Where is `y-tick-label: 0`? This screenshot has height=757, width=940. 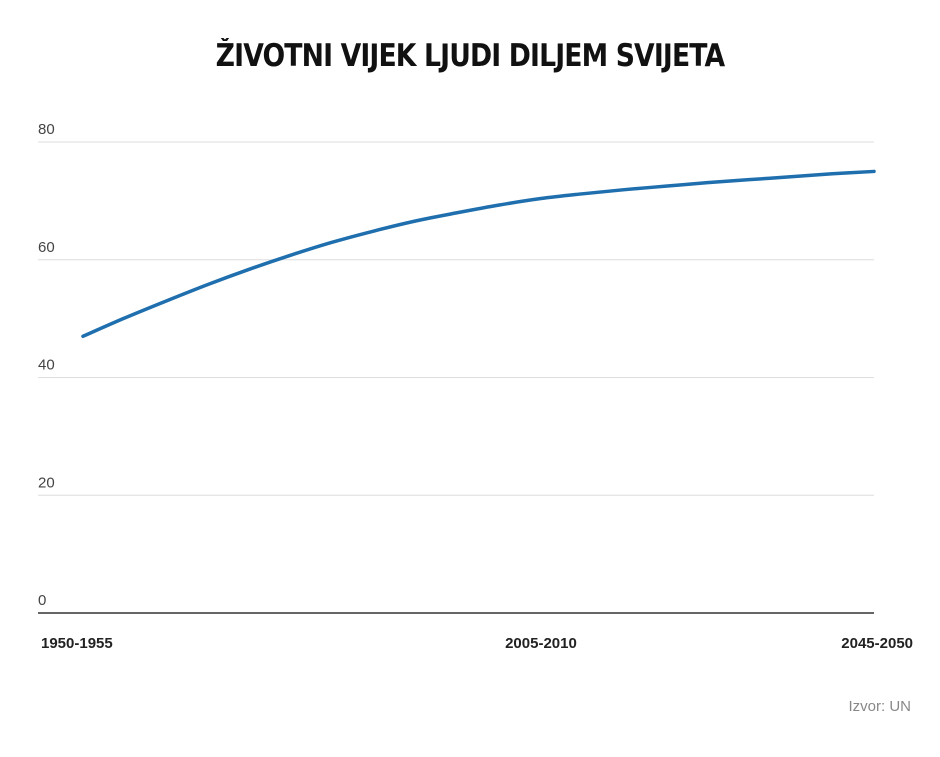 y-tick-label: 0 is located at coordinates (42, 600).